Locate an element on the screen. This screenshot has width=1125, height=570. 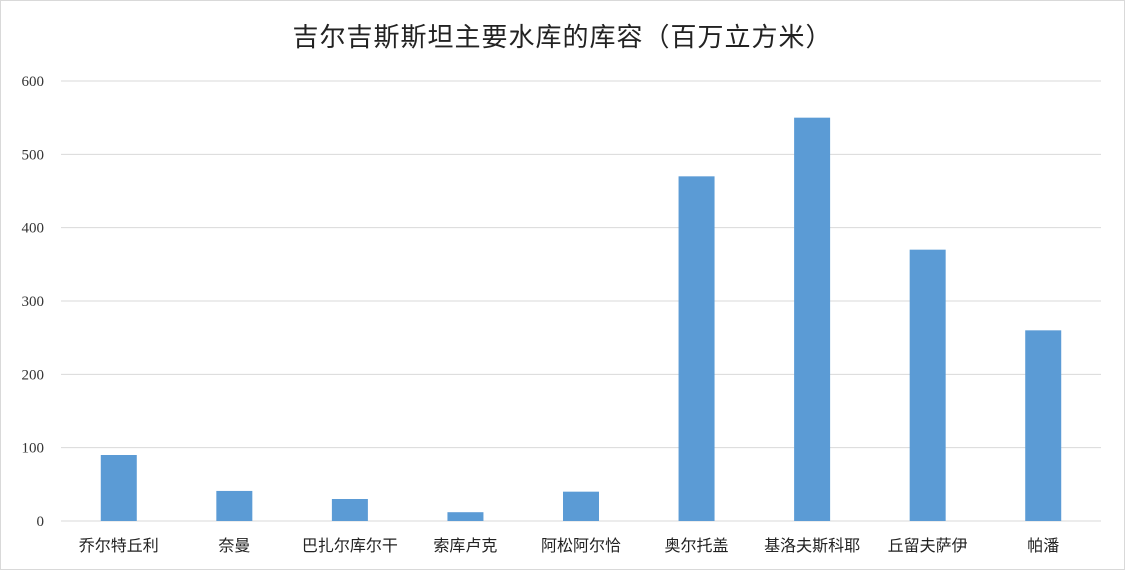
x-category-label: 帕潘 is located at coordinates (1043, 545).